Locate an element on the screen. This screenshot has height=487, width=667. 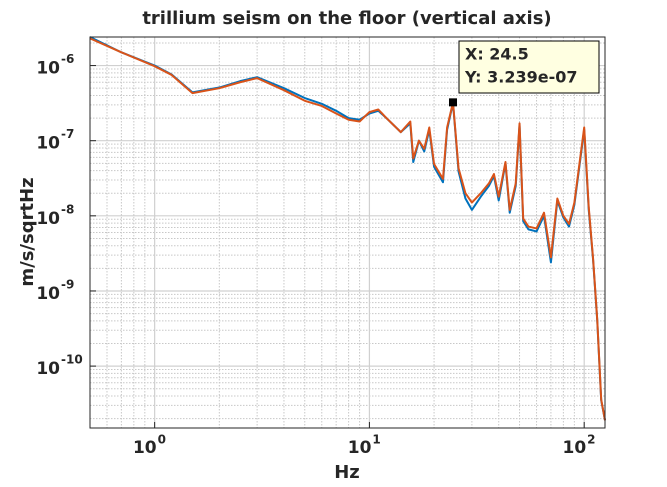
x-tick-exponent: 1 is located at coordinates (376, 440).